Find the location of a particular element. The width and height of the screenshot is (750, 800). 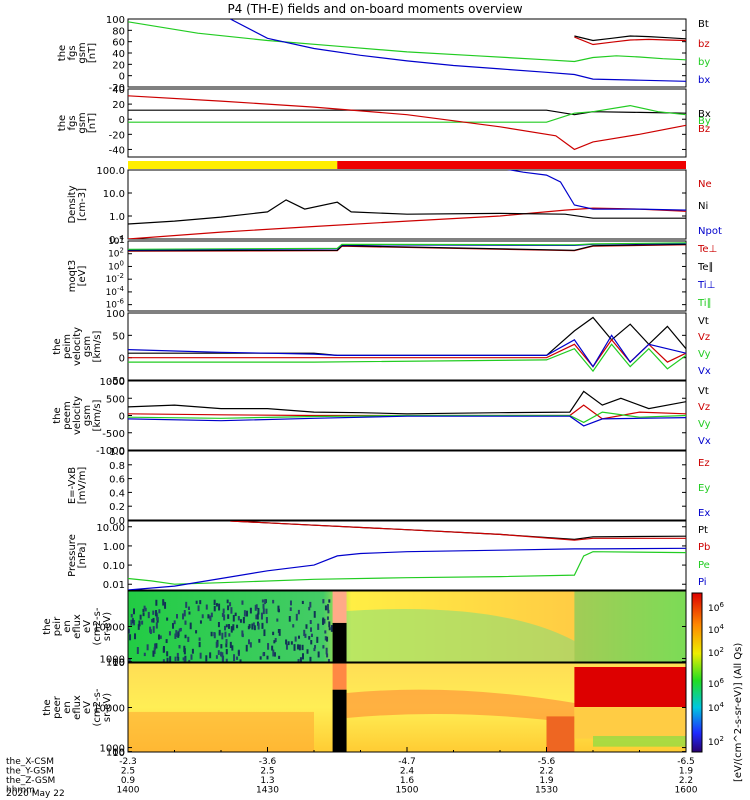

legend-ey: Ey is located at coordinates (704, 488).